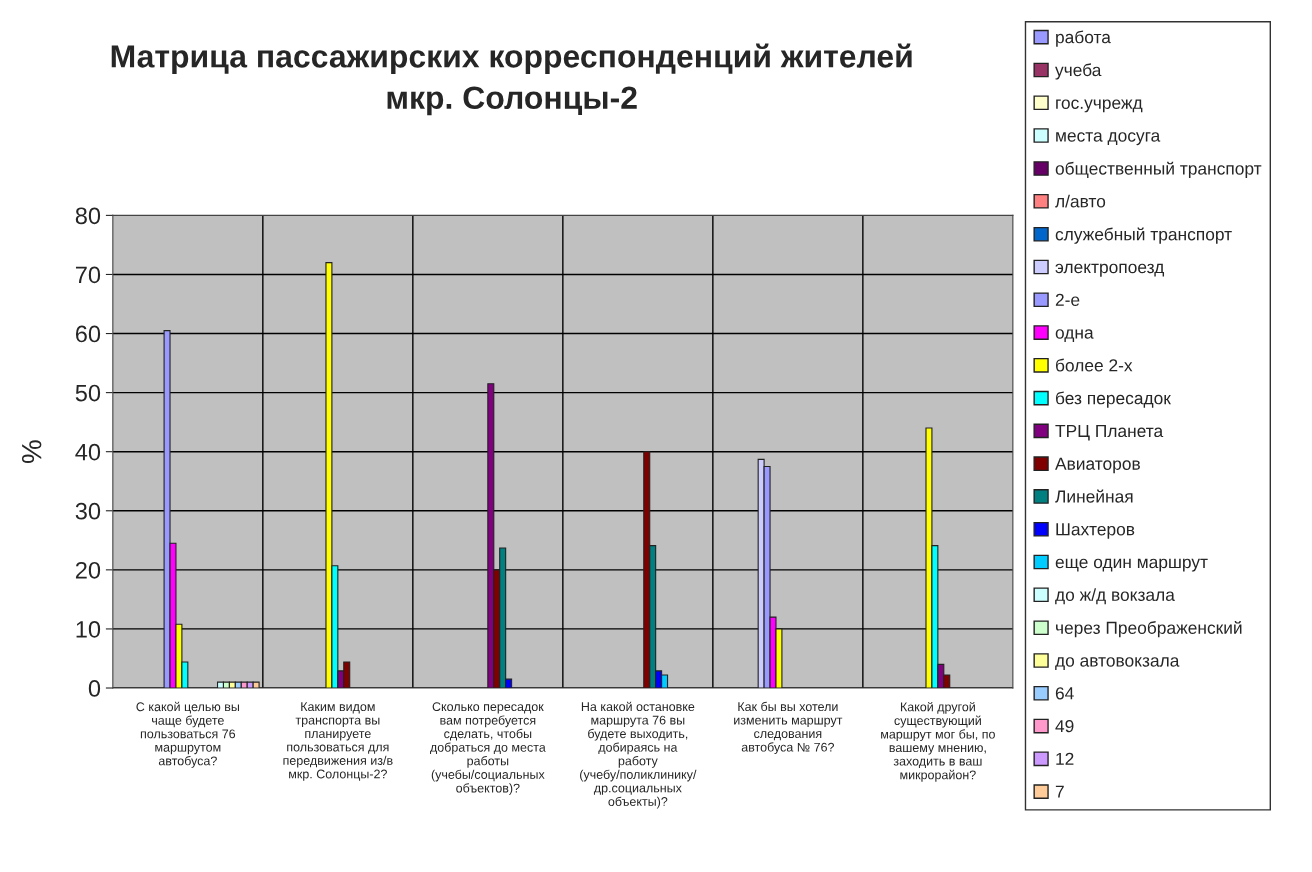  I want to click on y-tick-label: 80, so click(88, 216).